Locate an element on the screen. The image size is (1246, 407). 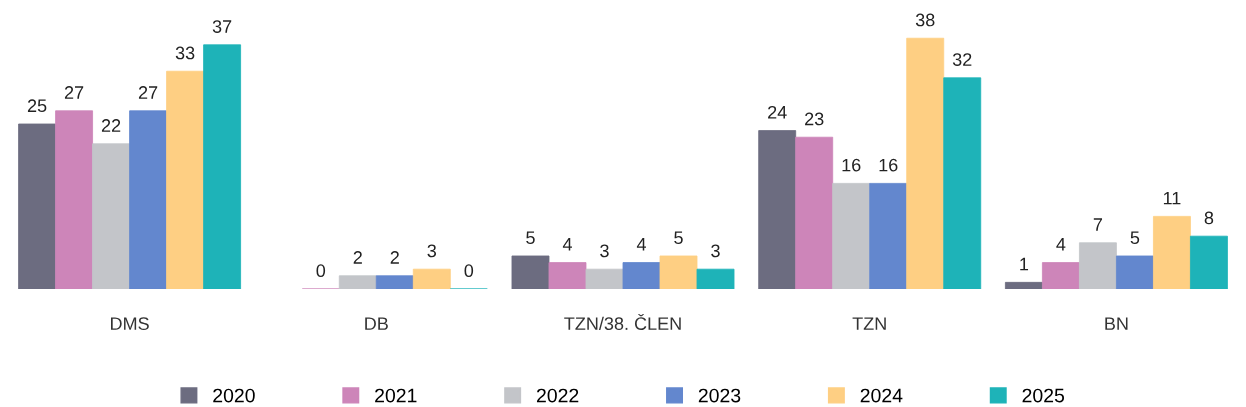
x-tick-label: BN is located at coordinates (1116, 323).